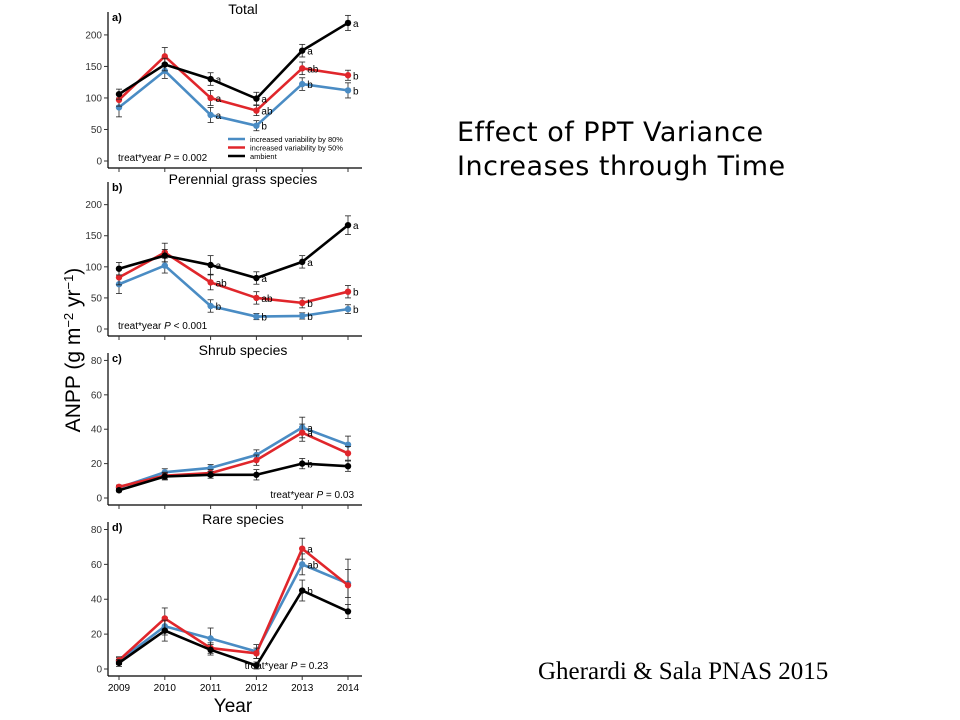 Image resolution: width=960 pixels, height=720 pixels. Describe the element at coordinates (296, 139) in the screenshot. I see `legend-label: increased variability by 80%` at that location.